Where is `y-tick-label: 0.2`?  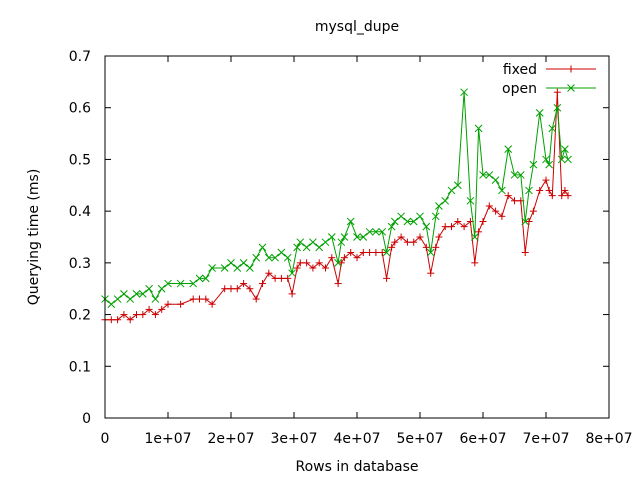
y-tick-label: 0.2 is located at coordinates (80, 316).